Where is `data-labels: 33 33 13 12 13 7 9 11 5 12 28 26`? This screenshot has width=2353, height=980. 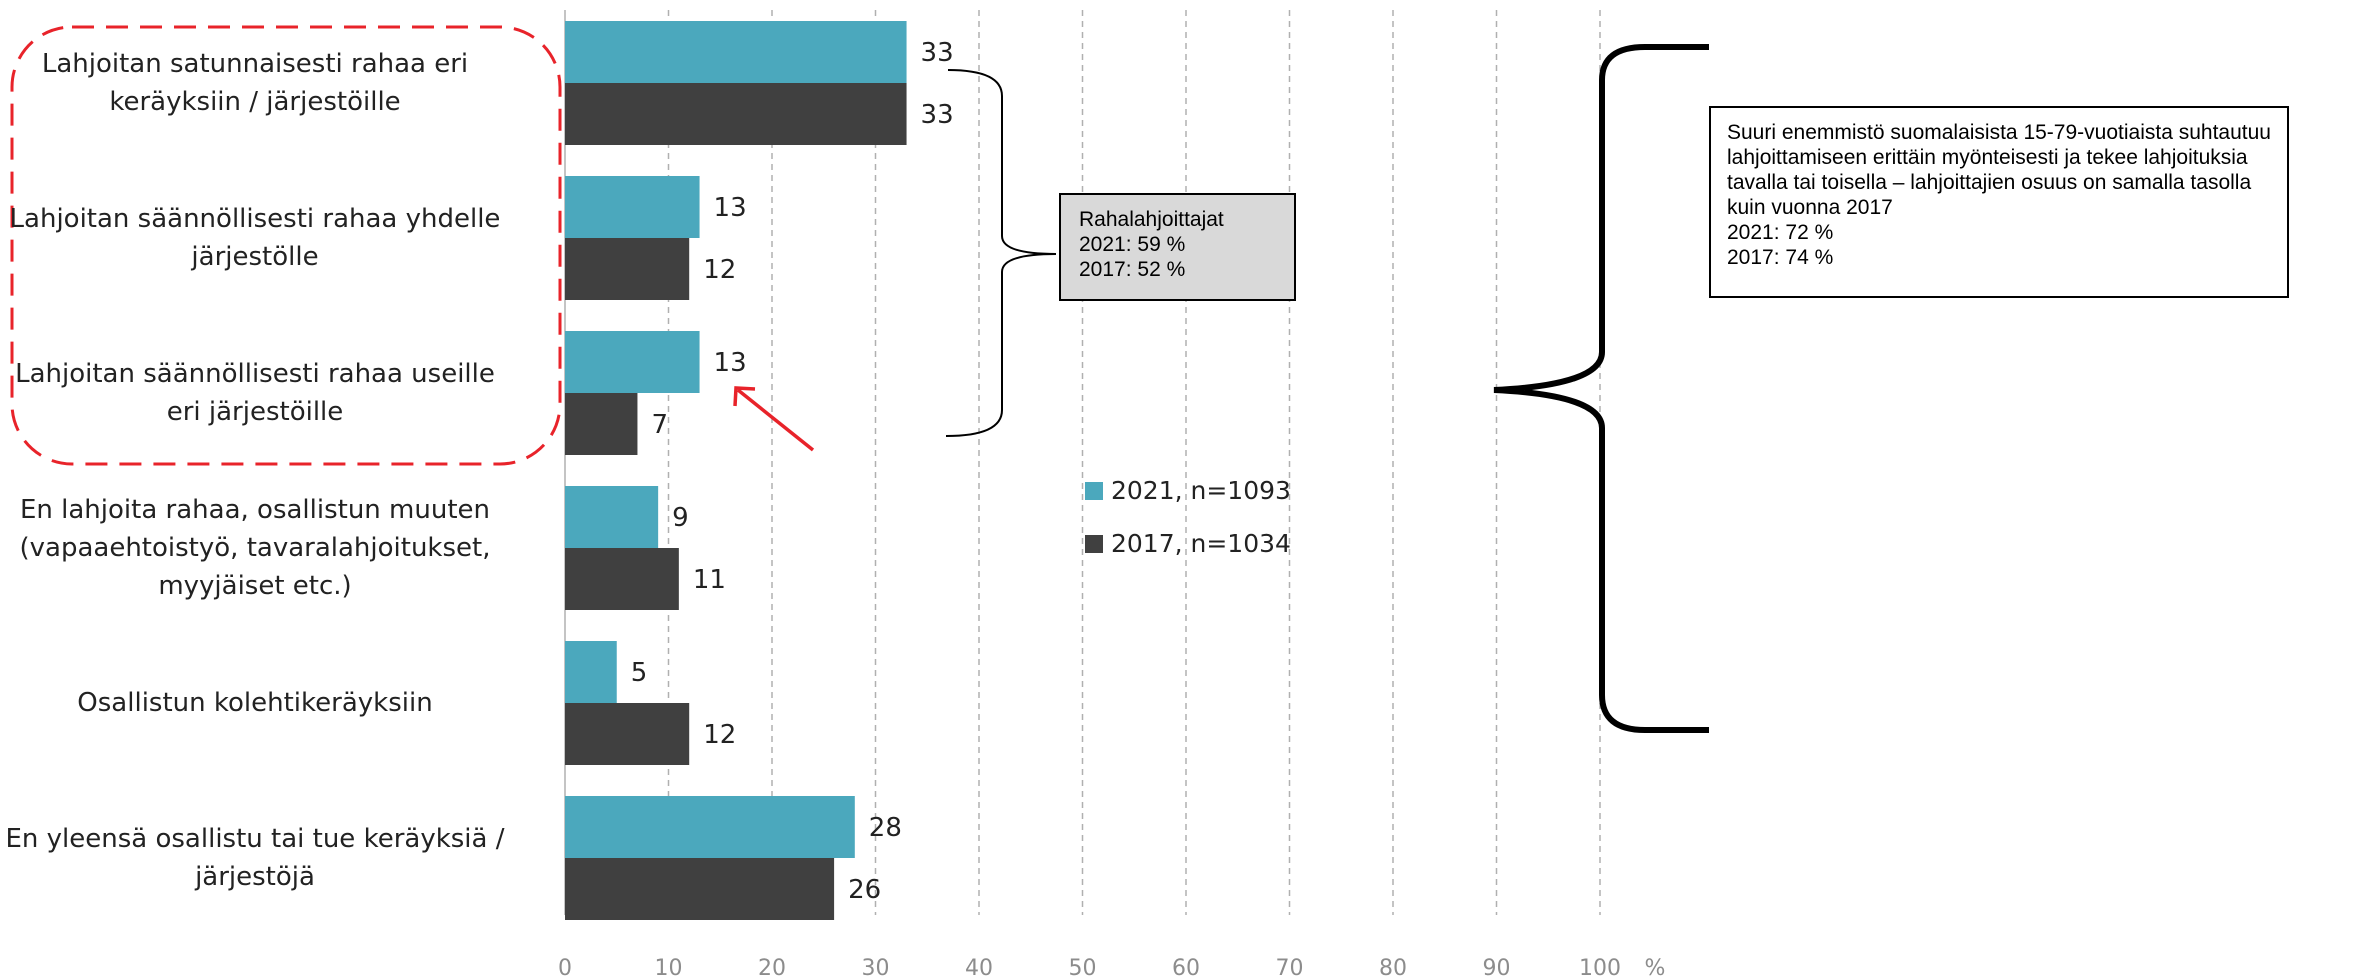 data-labels: 33 33 13 12 13 7 9 11 5 12 28 26 is located at coordinates (792, 471).